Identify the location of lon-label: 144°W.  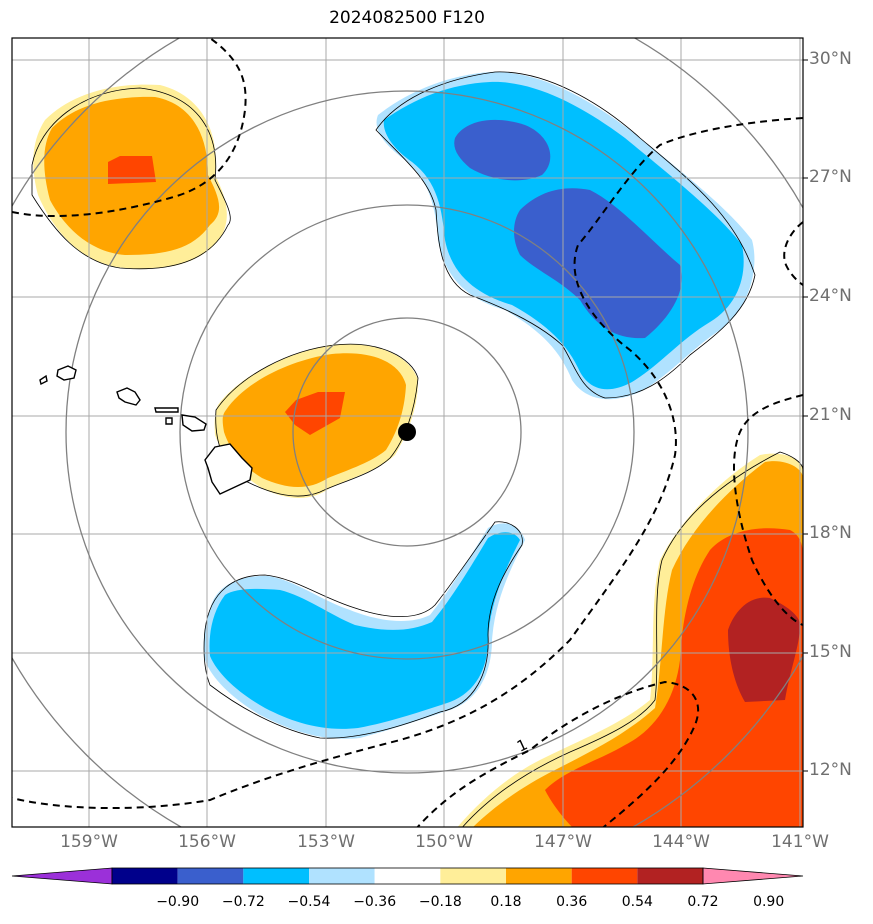
(681, 842).